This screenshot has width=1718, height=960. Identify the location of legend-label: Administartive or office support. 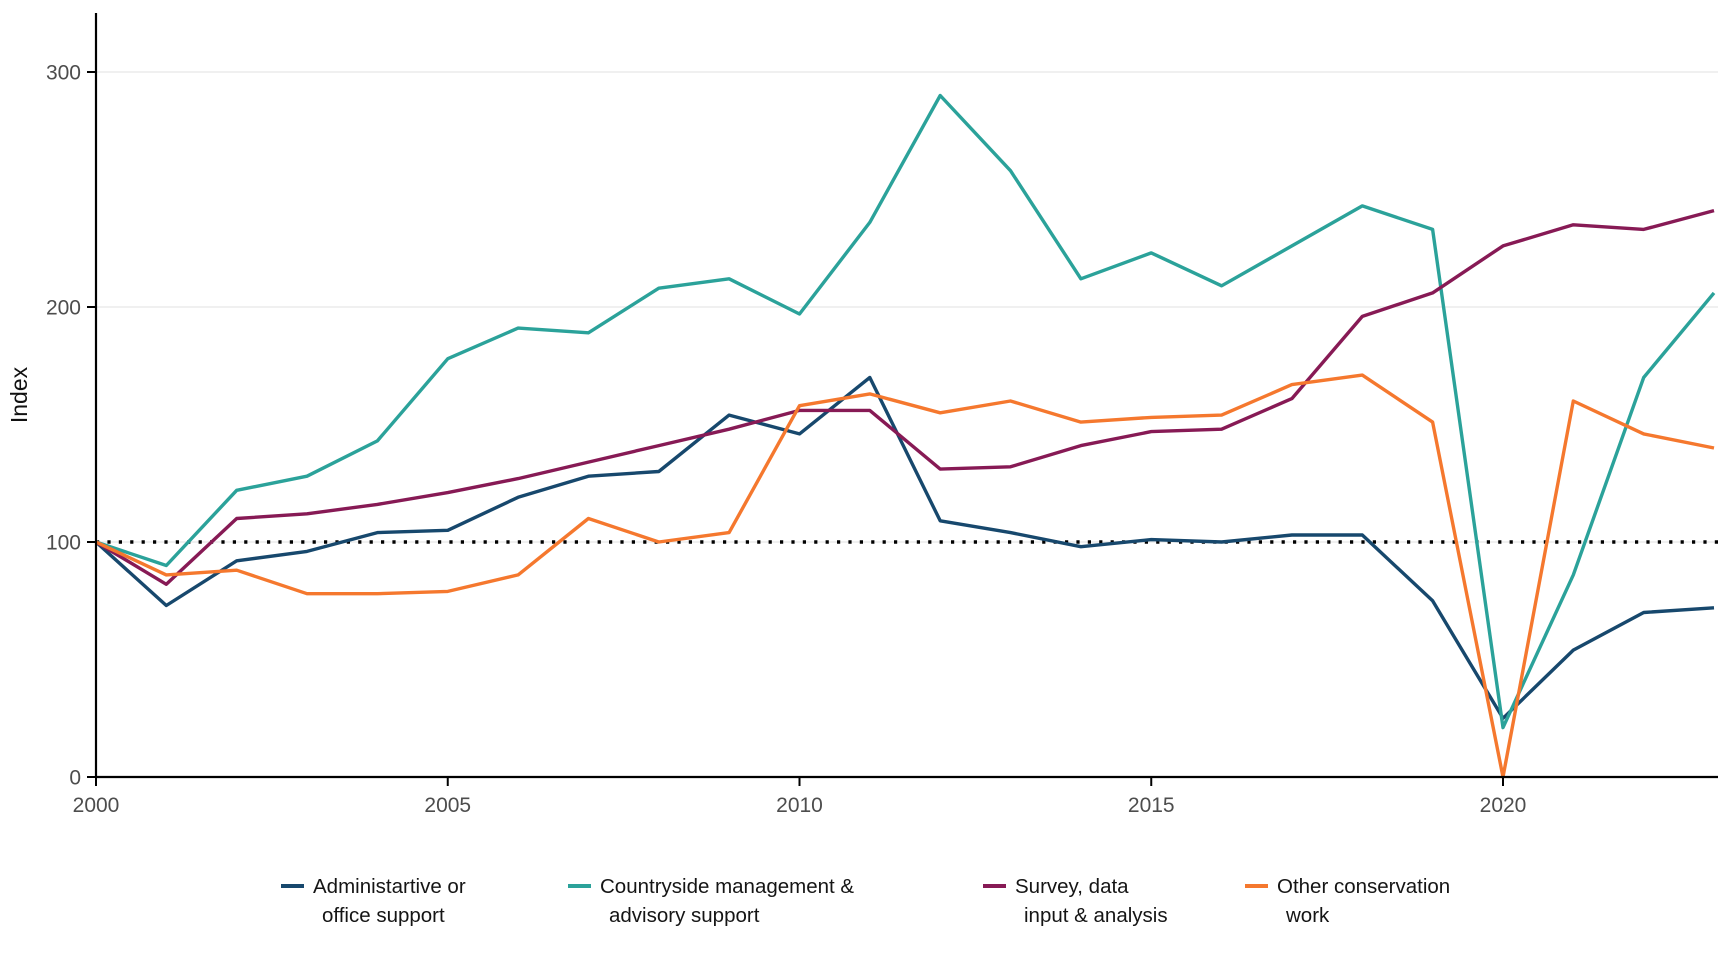
(389, 901).